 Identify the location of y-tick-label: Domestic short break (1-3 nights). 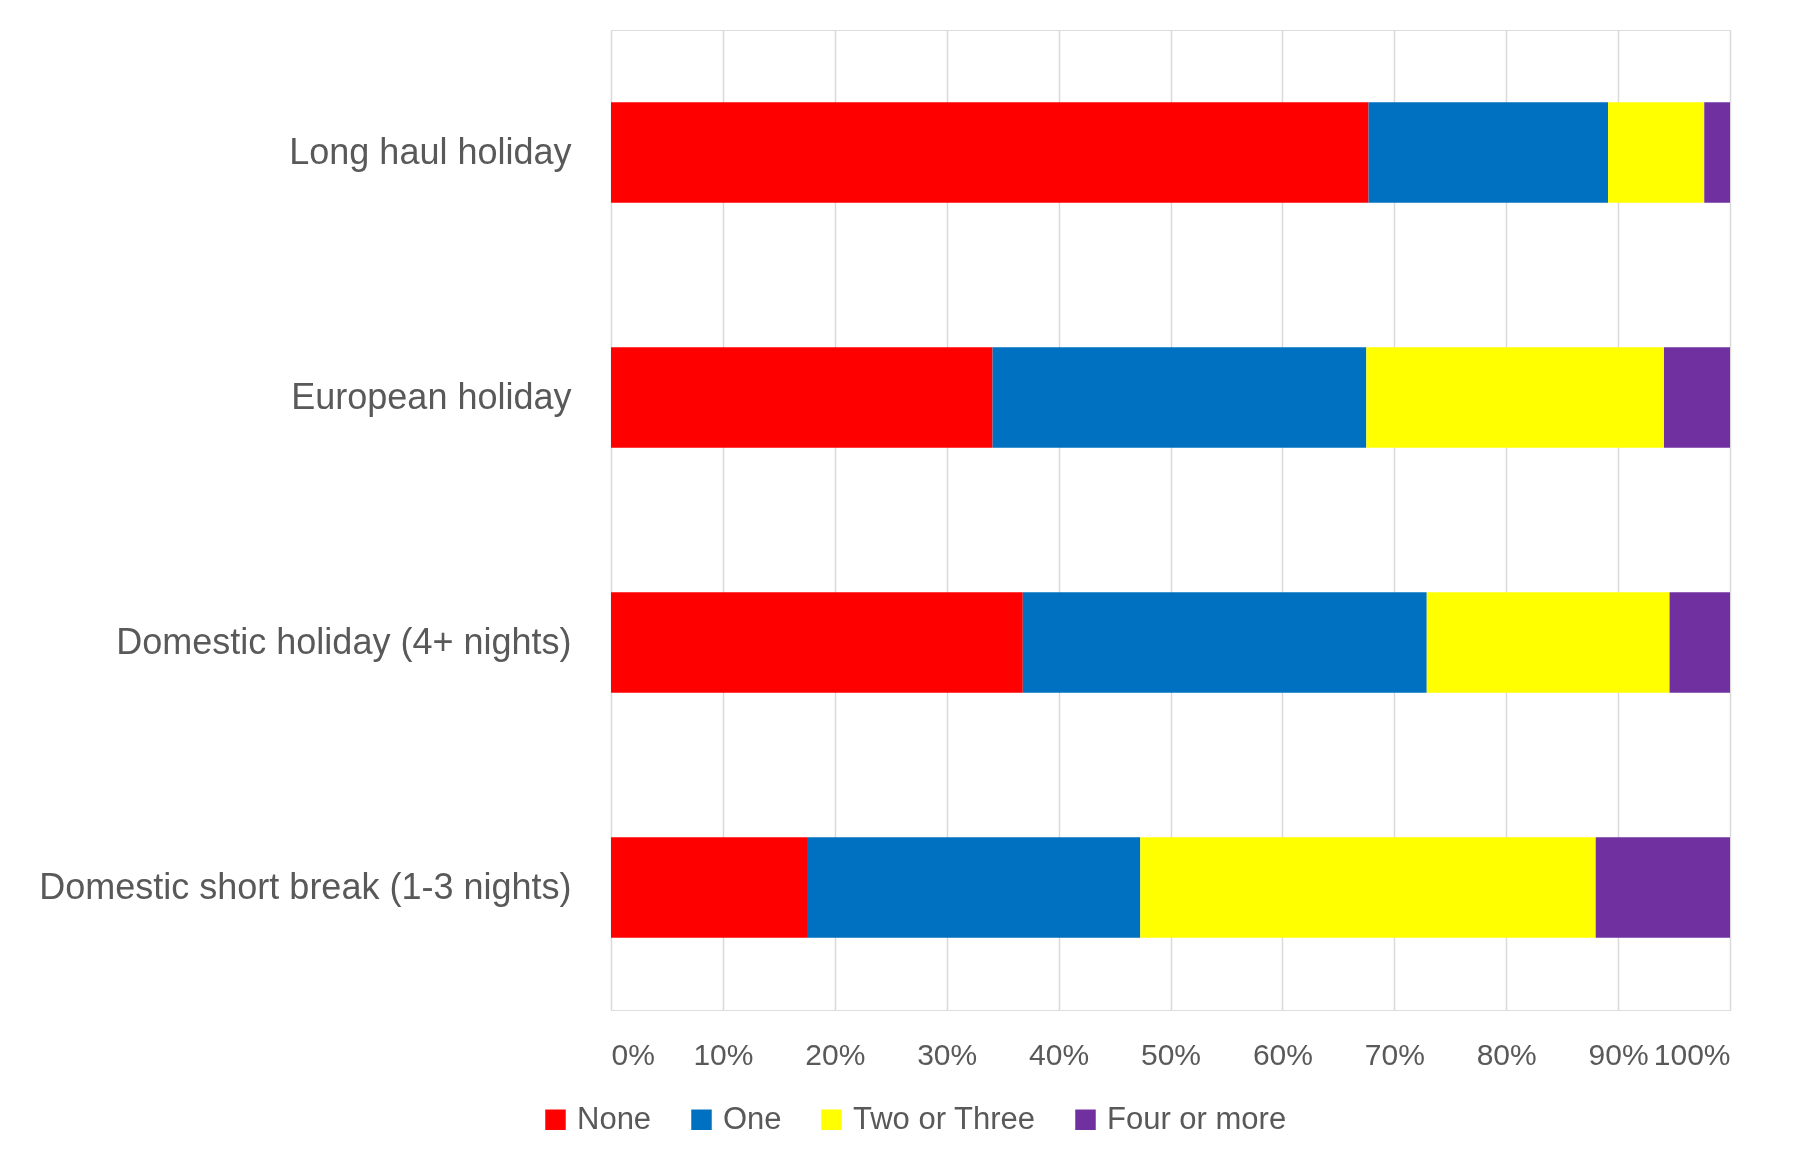
(305, 886).